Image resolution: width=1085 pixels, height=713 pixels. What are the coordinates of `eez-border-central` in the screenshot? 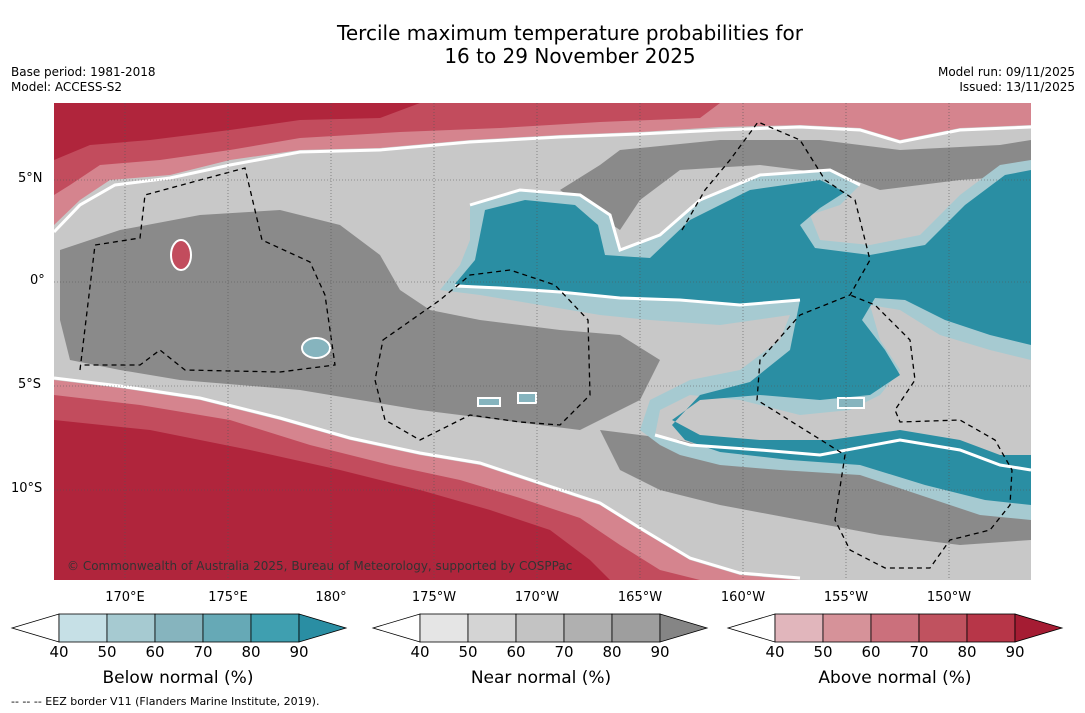 It's located at (482, 355).